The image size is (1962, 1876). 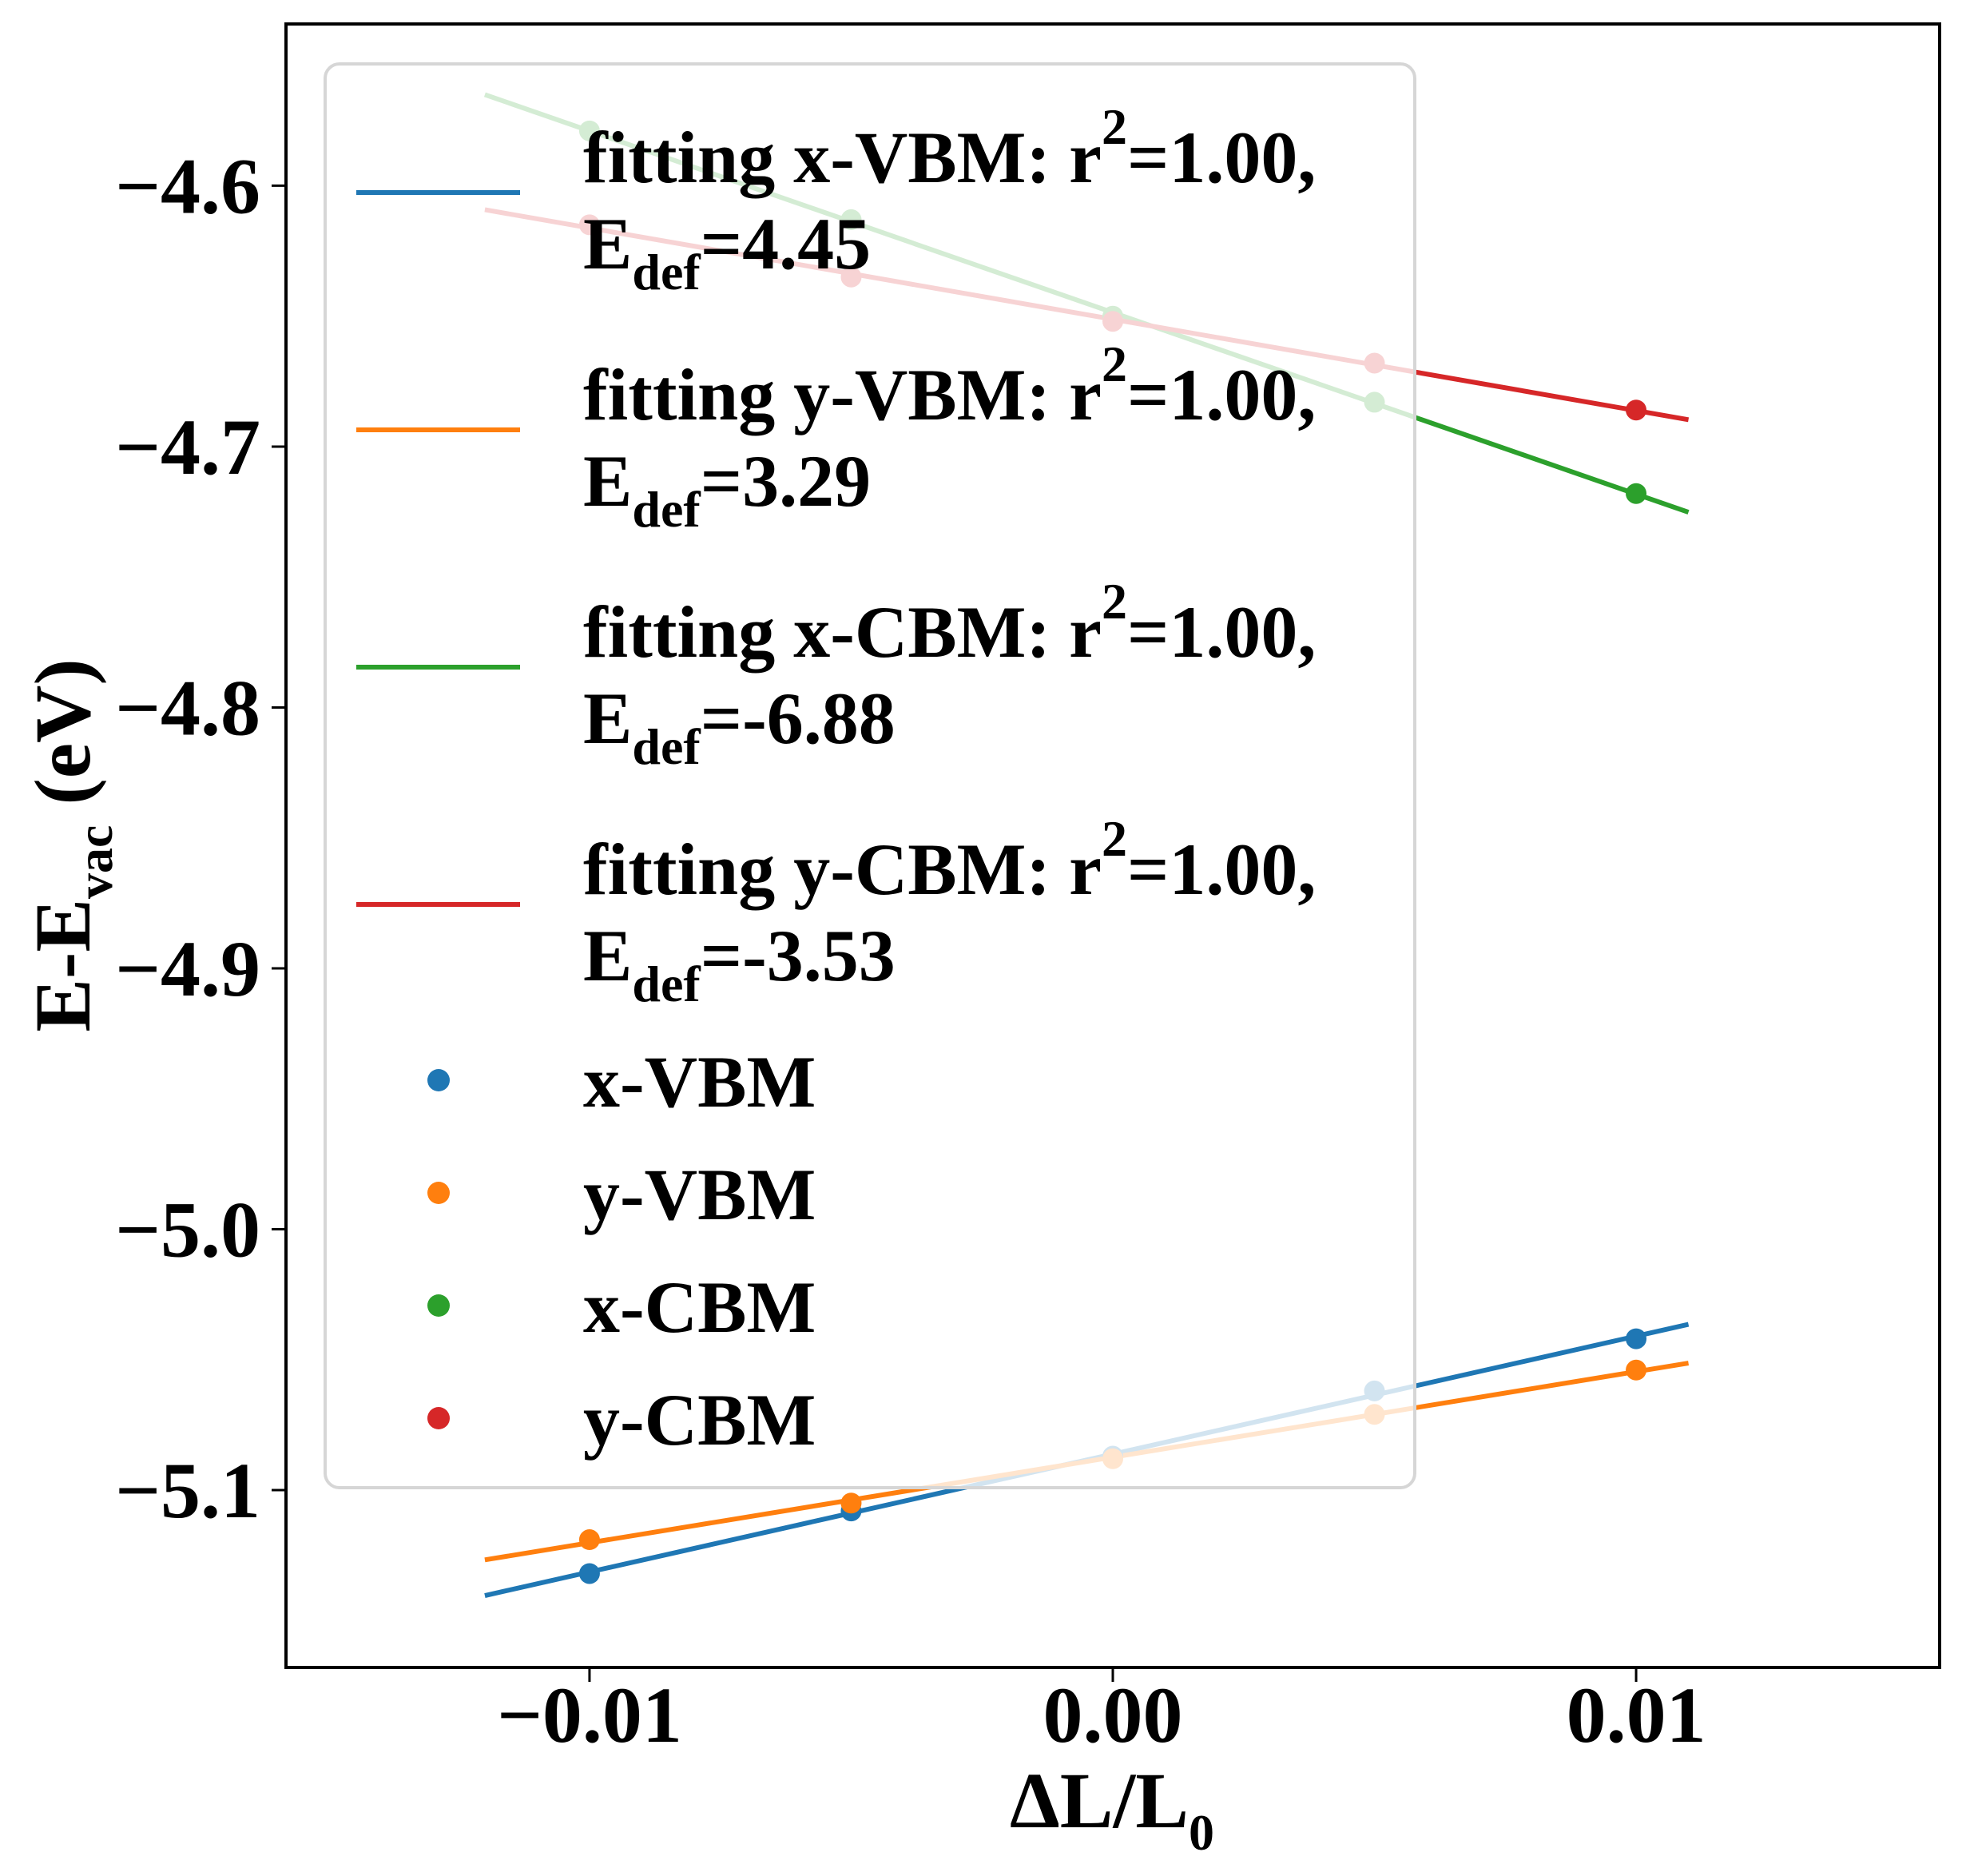 What do you see at coordinates (1100, 1800) in the screenshot?
I see `x-axis-label-main: ΔL/L` at bounding box center [1100, 1800].